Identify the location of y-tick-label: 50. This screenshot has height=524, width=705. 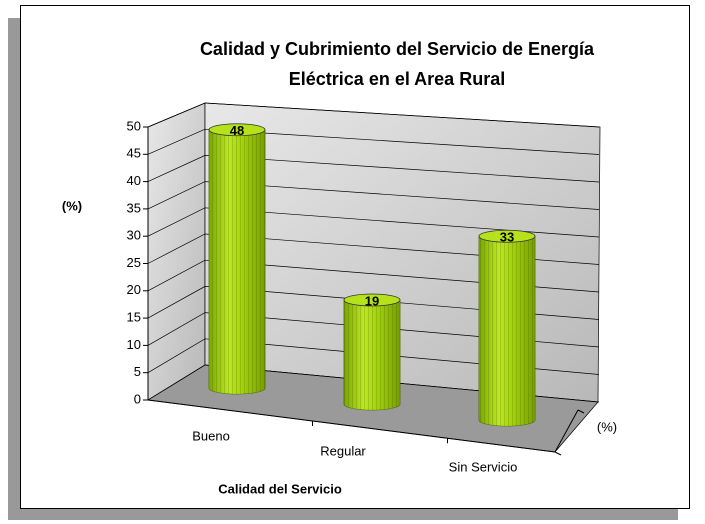
(134, 125).